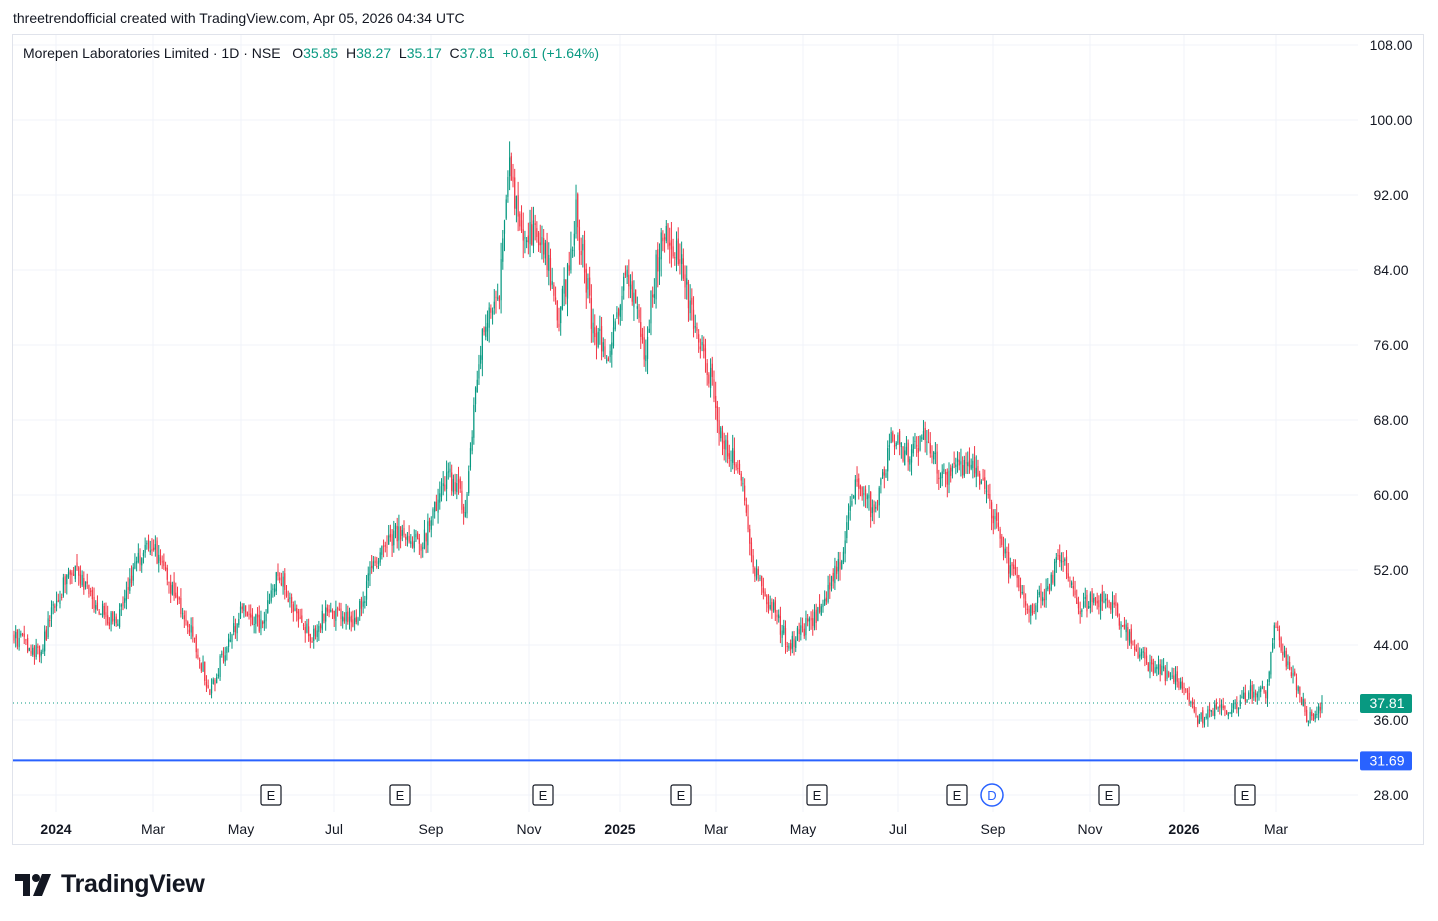  I want to click on change-value: +0.61 (+1.64%), so click(550, 53).